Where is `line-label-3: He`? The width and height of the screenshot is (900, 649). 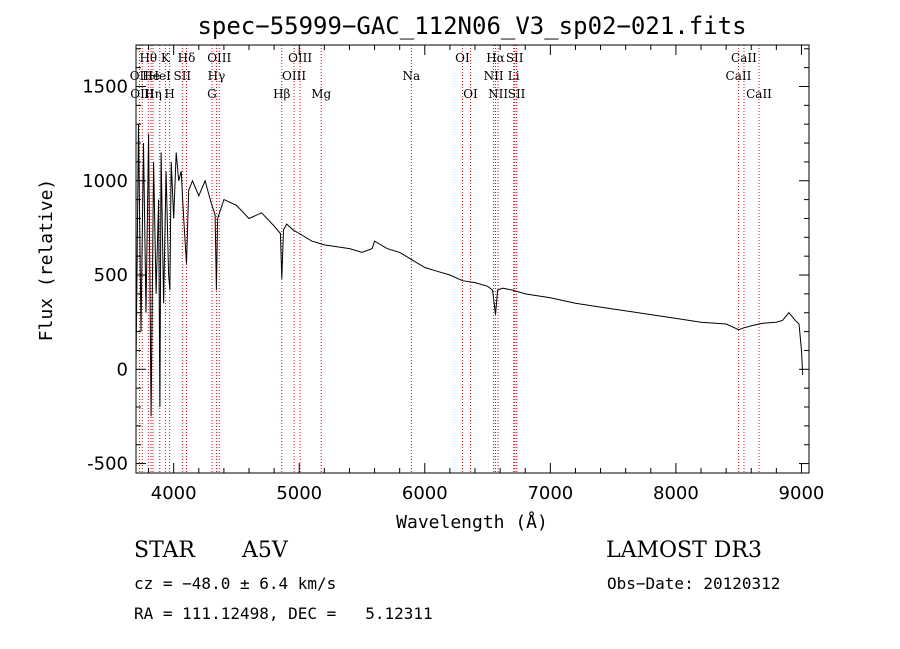
line-label-3: He is located at coordinates (151, 76).